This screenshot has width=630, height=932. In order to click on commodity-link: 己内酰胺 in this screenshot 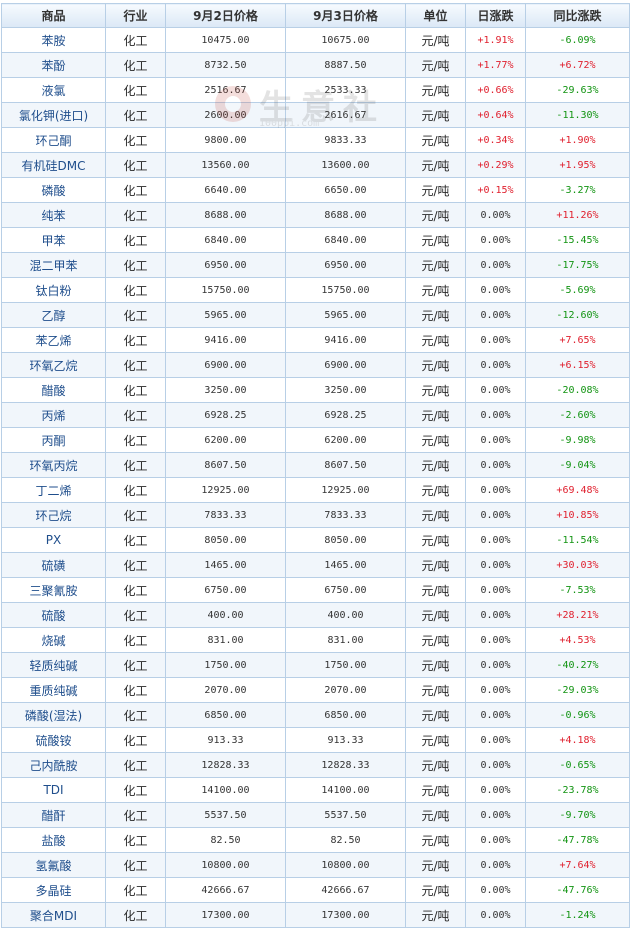, I will do `click(53, 765)`.